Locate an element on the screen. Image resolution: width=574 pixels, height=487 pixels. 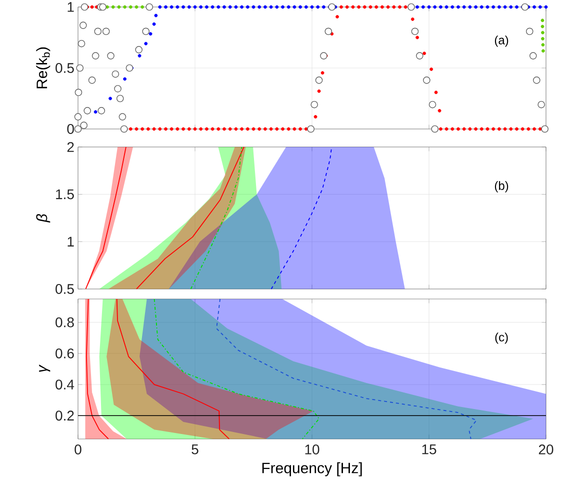
x-tick-label: 10 is located at coordinates (312, 449).